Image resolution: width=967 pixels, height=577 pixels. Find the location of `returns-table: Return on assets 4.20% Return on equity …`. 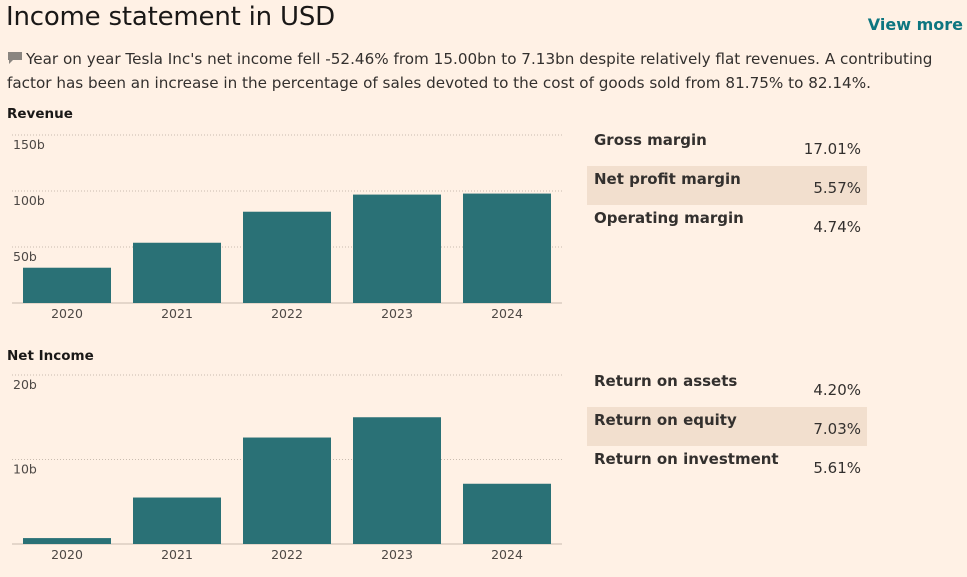

returns-table: Return on assets 4.20% Return on equity … is located at coordinates (727, 426).